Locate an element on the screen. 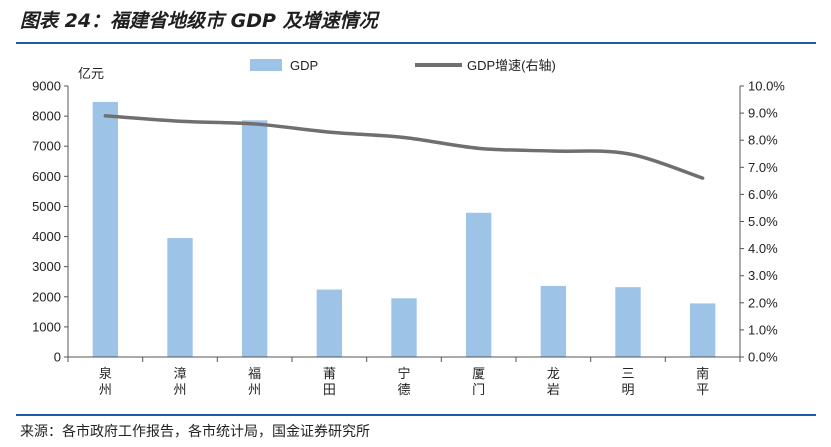 This screenshot has height=447, width=831. right-tick-label: 10.0% is located at coordinates (766, 86).